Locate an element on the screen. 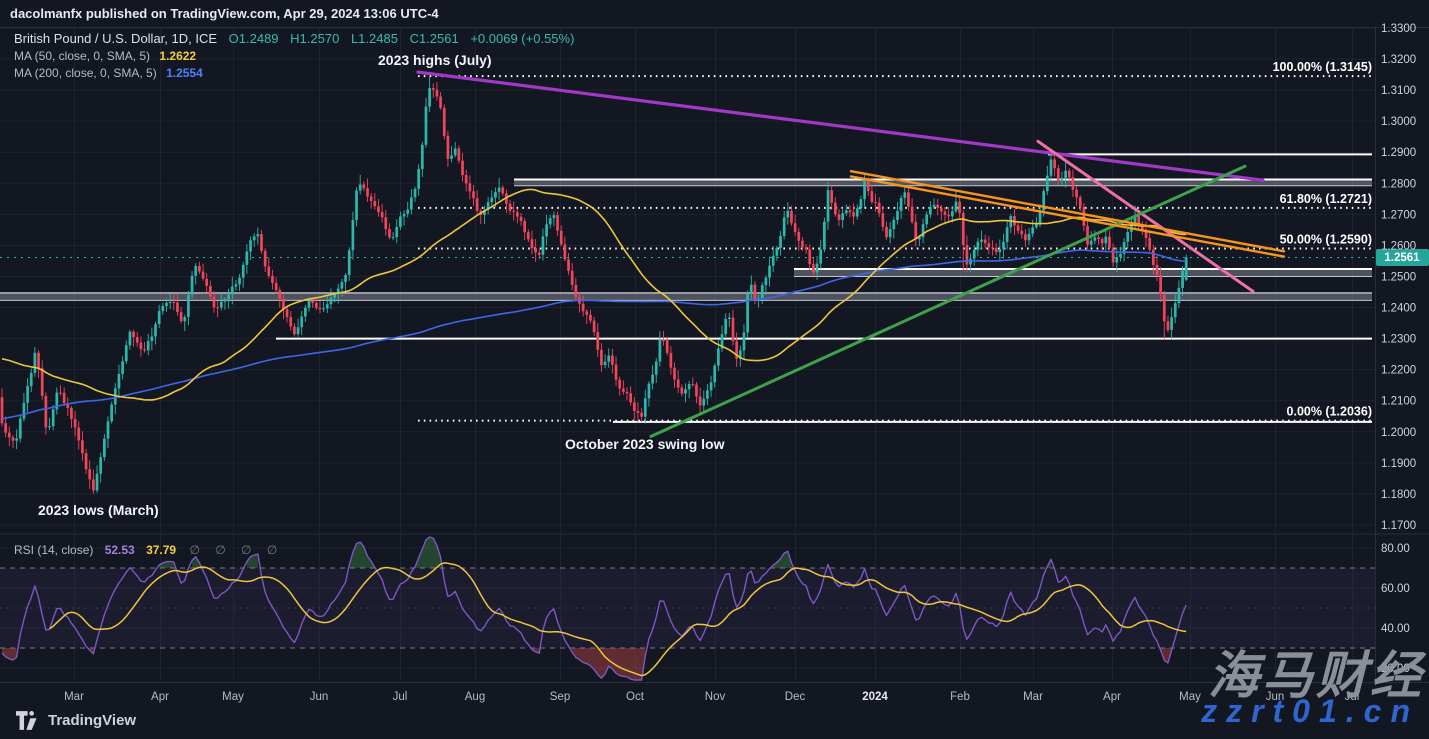 The image size is (1429, 739). svg-text: Nov is located at coordinates (715, 697).